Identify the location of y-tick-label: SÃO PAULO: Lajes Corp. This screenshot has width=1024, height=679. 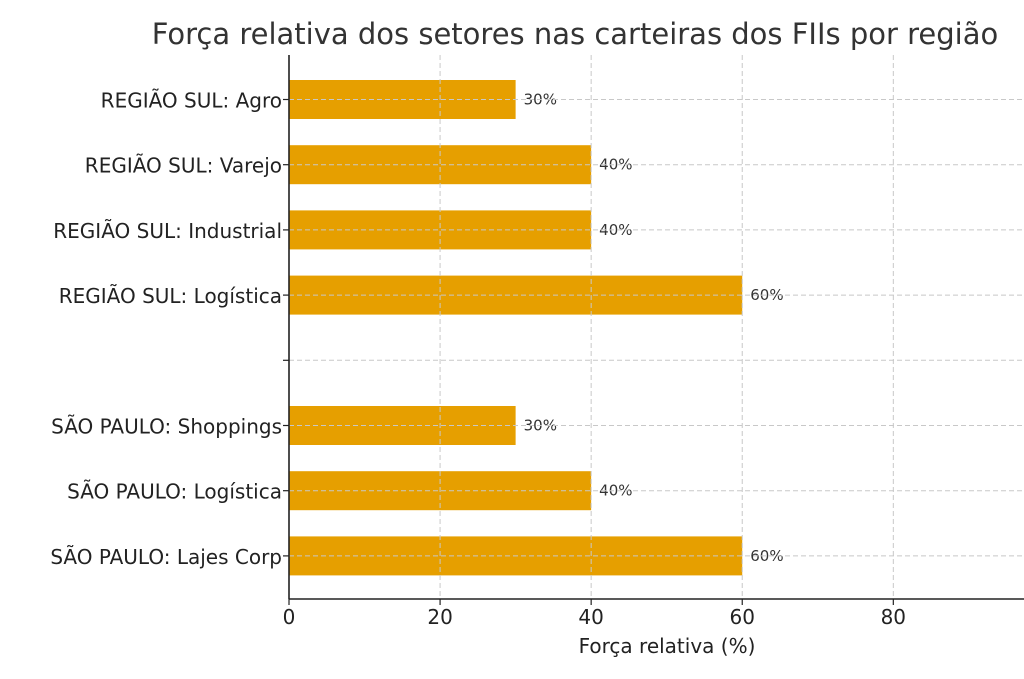
(166, 557).